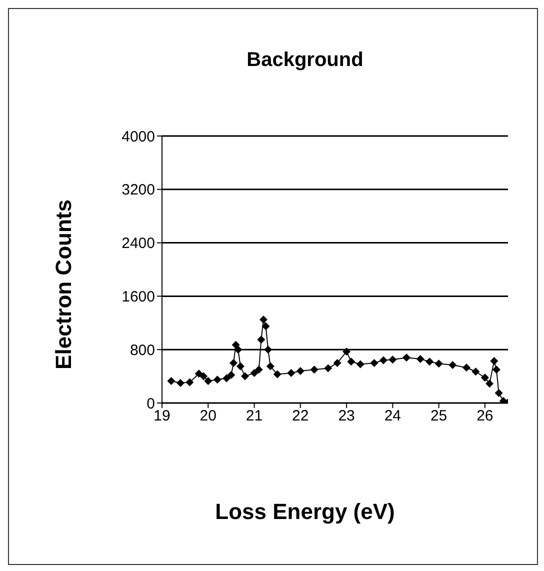 Image resolution: width=544 pixels, height=571 pixels. I want to click on y-tick-label: 4000, so click(138, 137).